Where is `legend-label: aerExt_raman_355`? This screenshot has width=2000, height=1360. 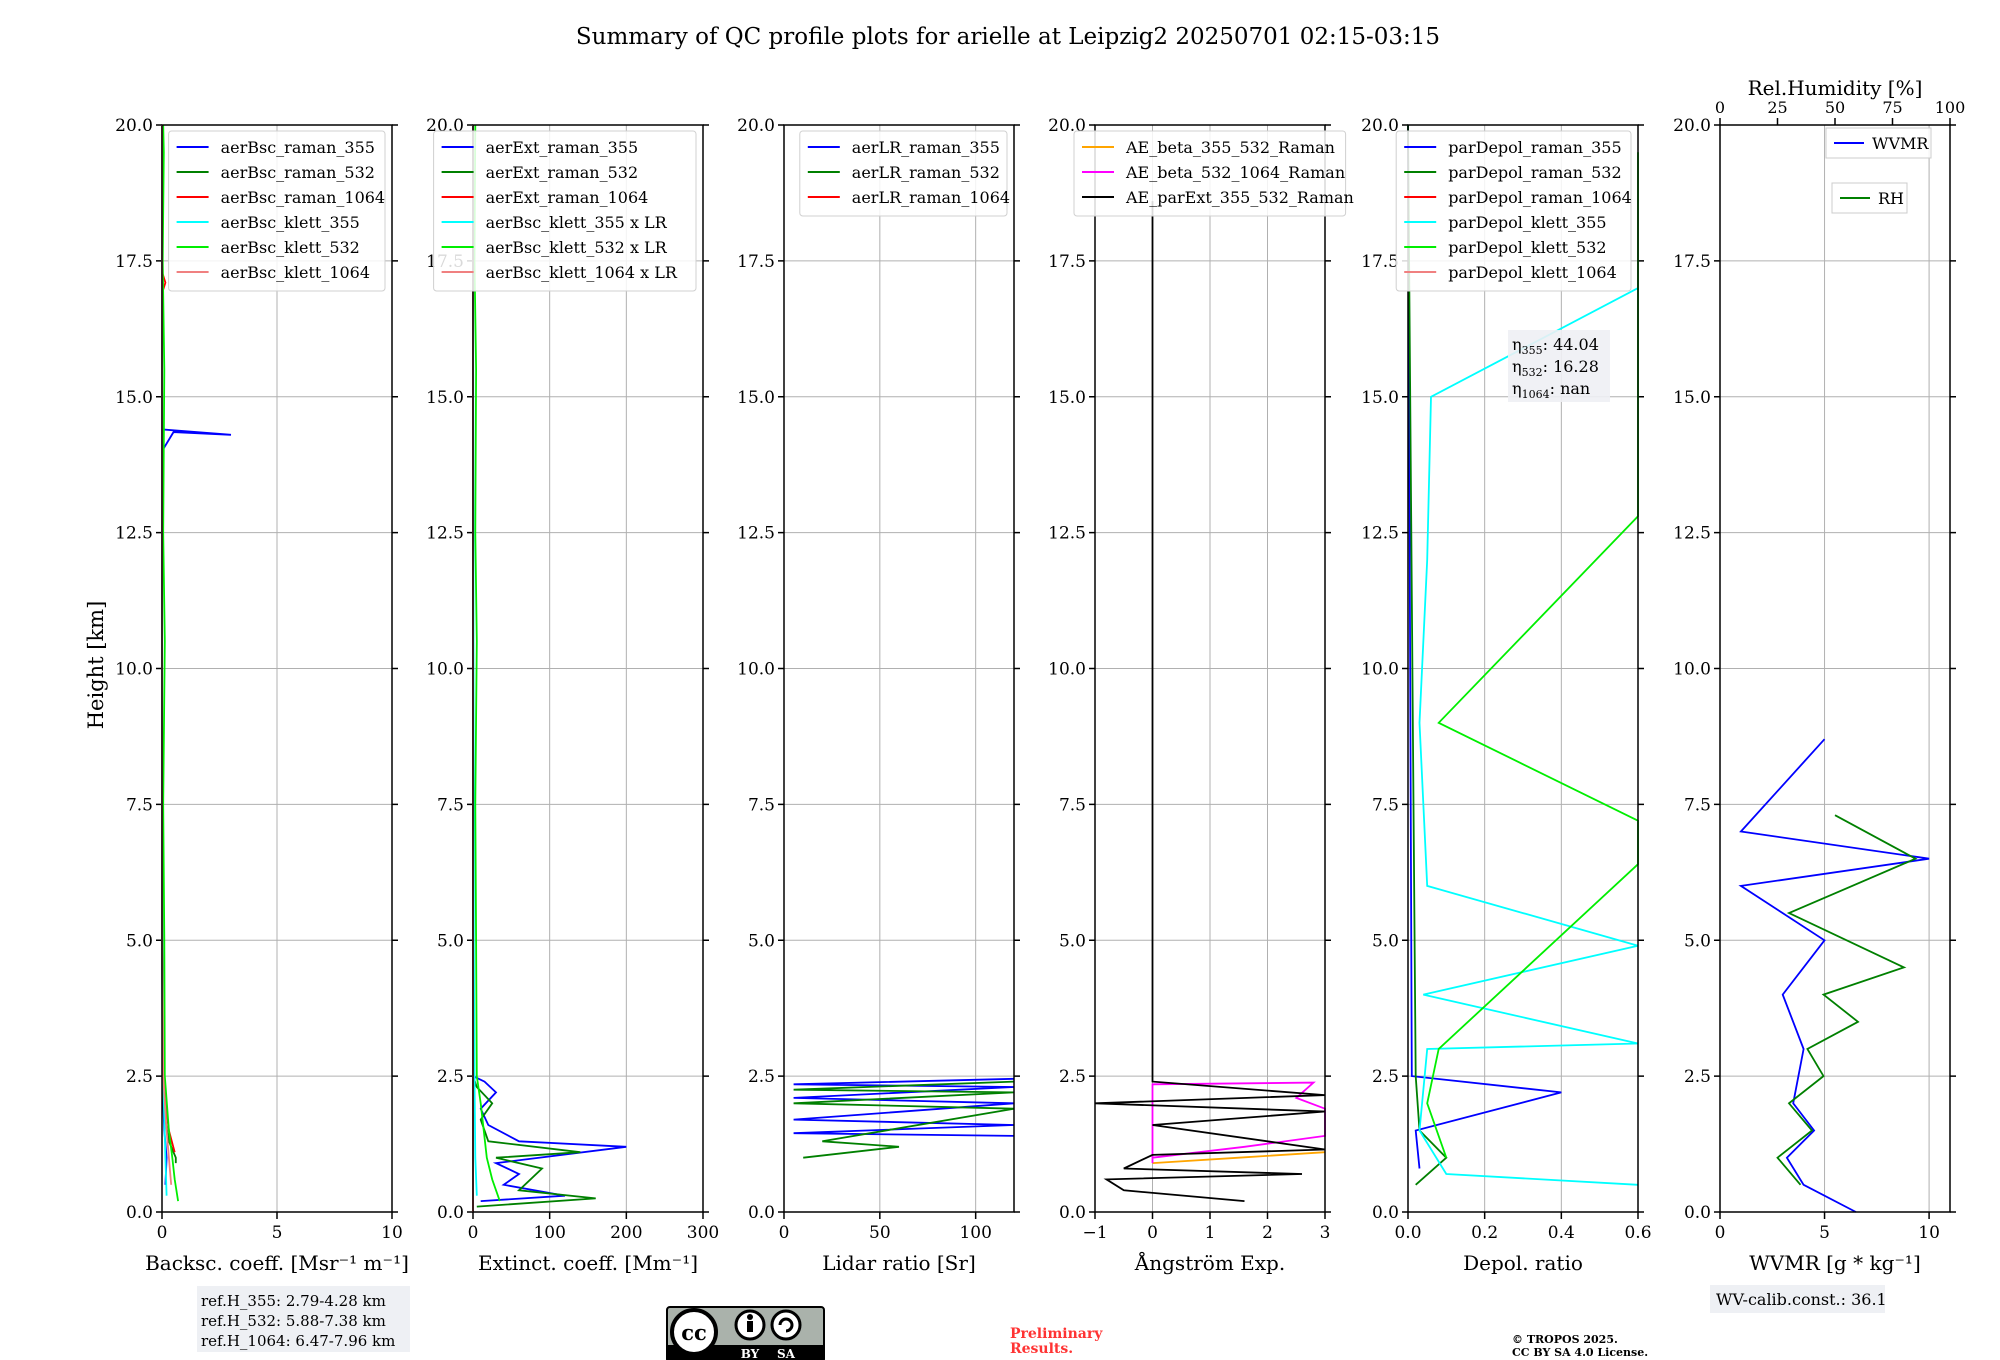 legend-label: aerExt_raman_355 is located at coordinates (562, 147).